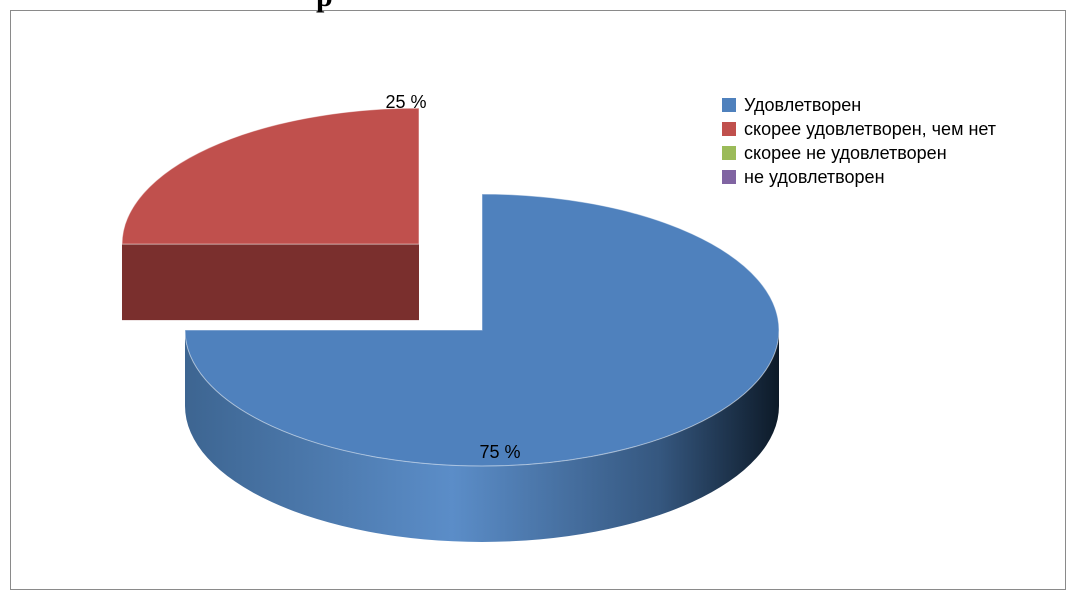 Image resolution: width=1075 pixels, height=602 pixels. I want to click on legend-swatch-satisfied, so click(729, 105).